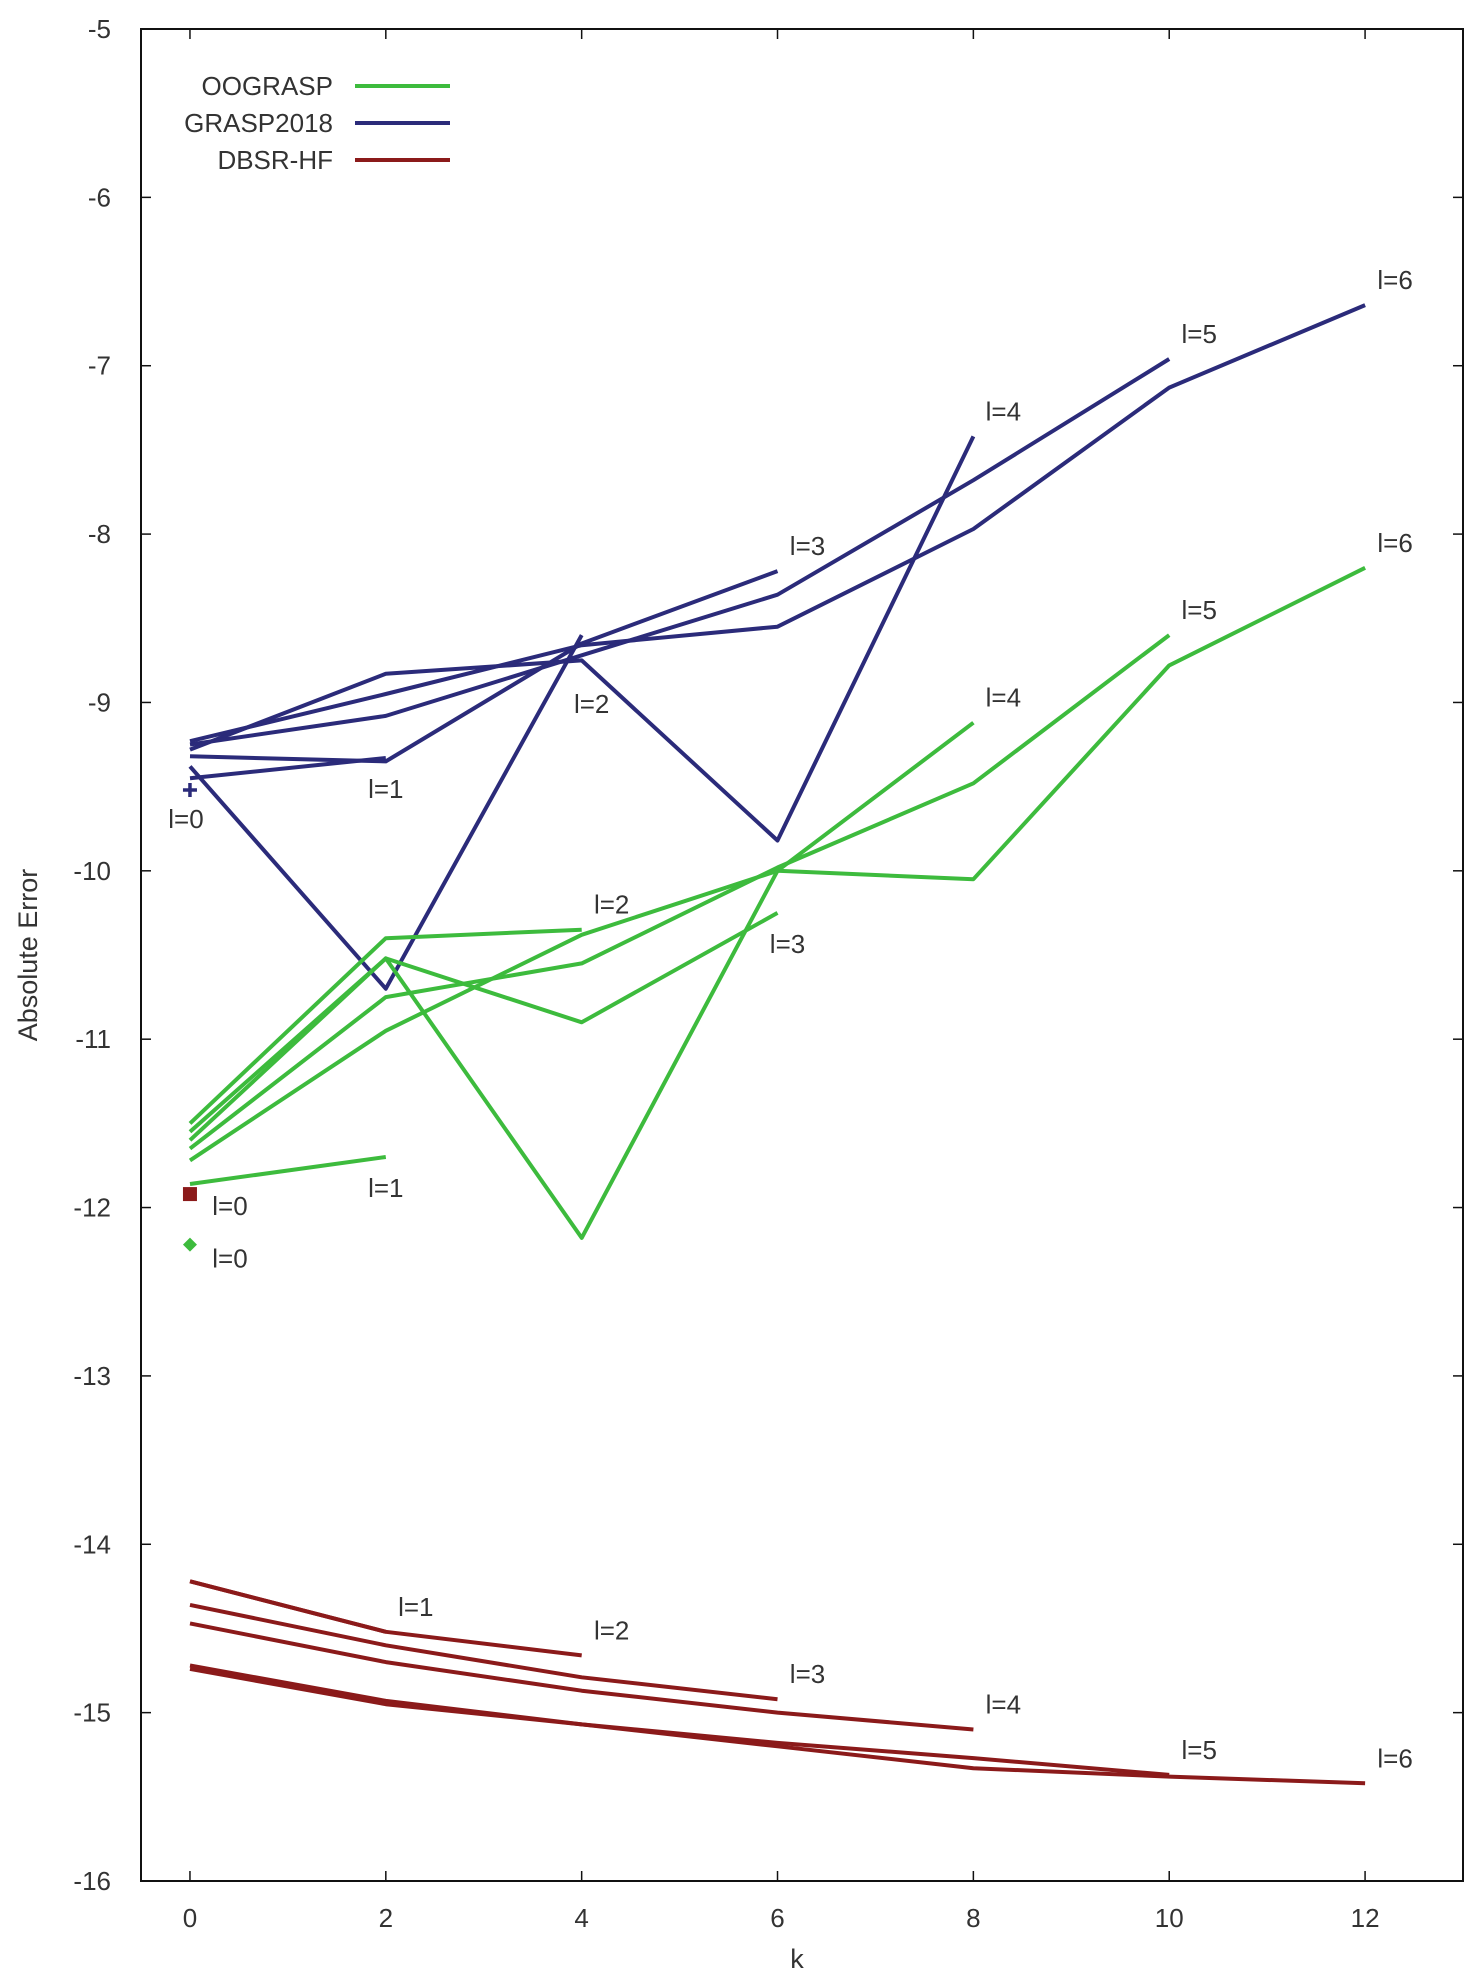 This screenshot has height=1987, width=1483. What do you see at coordinates (99, 366) in the screenshot?
I see `y-tick-label: -7` at bounding box center [99, 366].